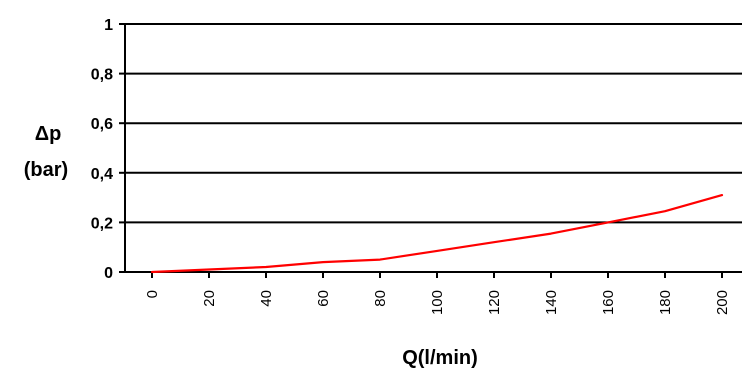 The height and width of the screenshot is (372, 743). Describe the element at coordinates (608, 302) in the screenshot. I see `x-tick-label-8: 160` at that location.